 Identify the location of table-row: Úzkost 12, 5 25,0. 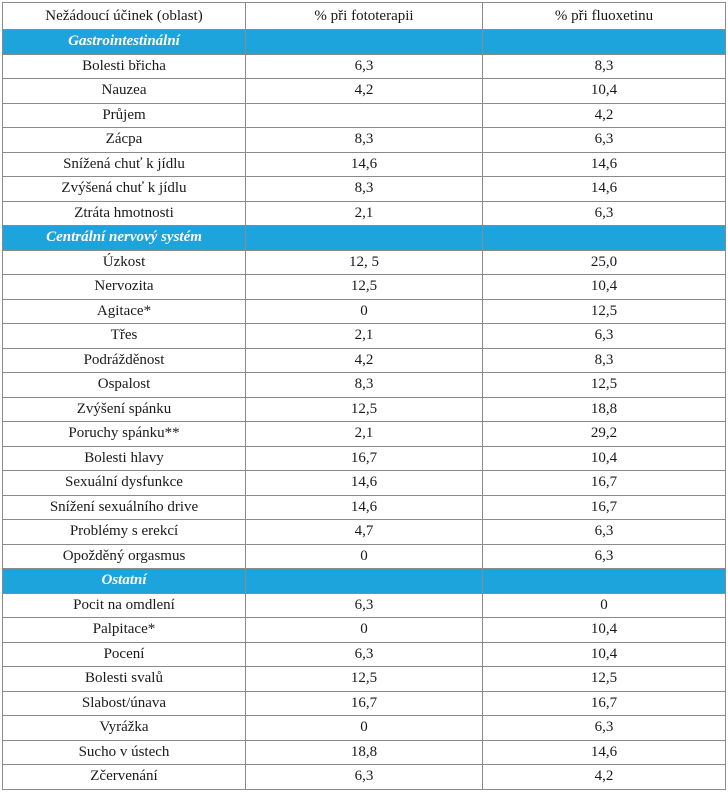
(364, 262).